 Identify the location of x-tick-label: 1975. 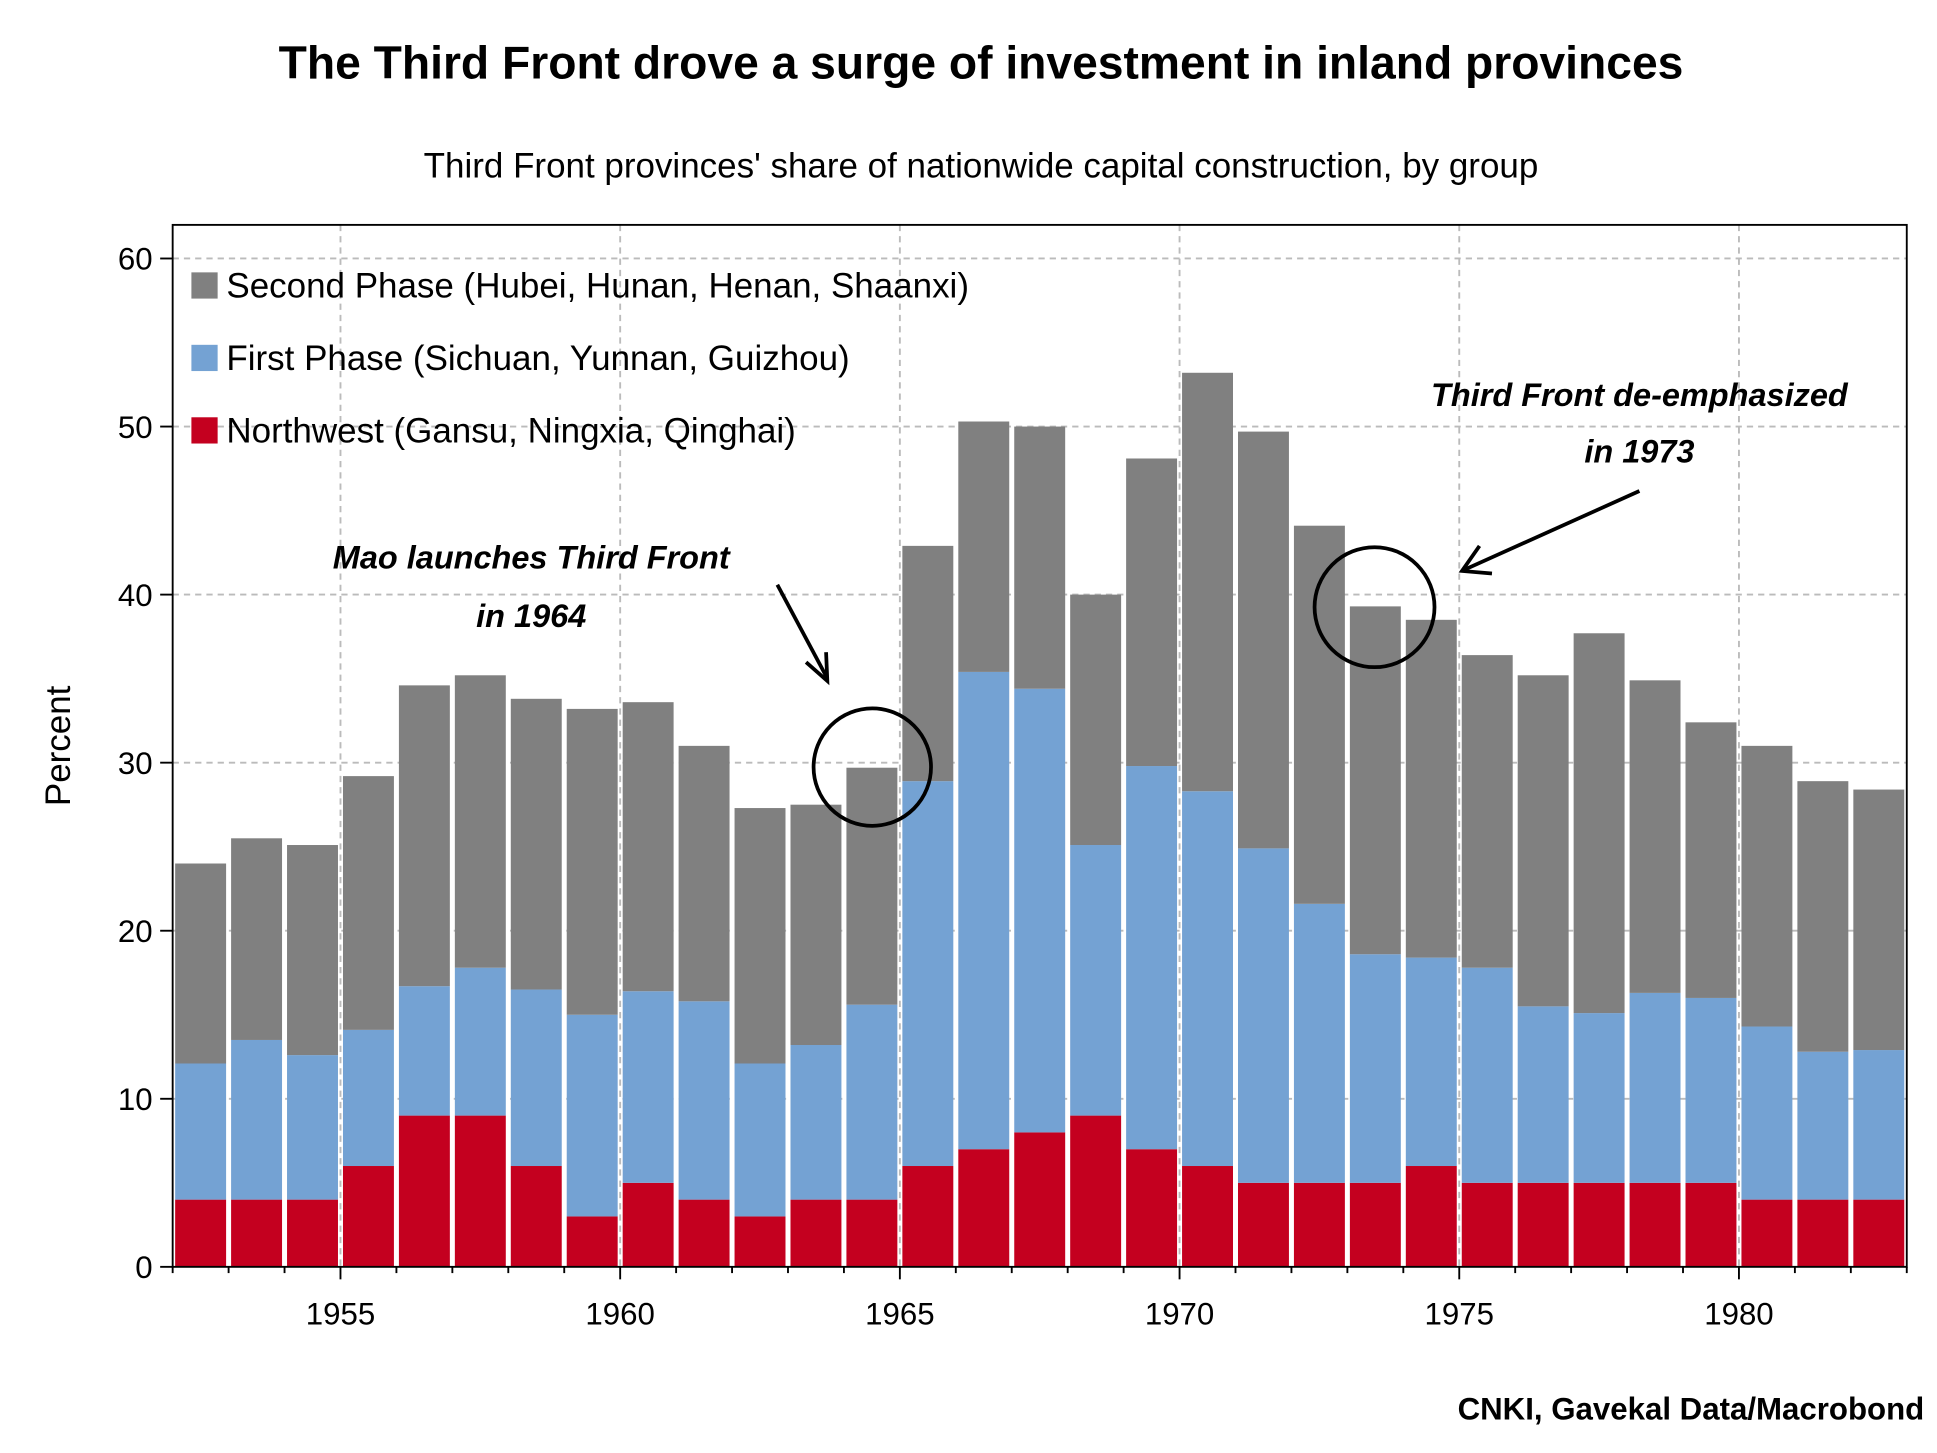
(1459, 1313).